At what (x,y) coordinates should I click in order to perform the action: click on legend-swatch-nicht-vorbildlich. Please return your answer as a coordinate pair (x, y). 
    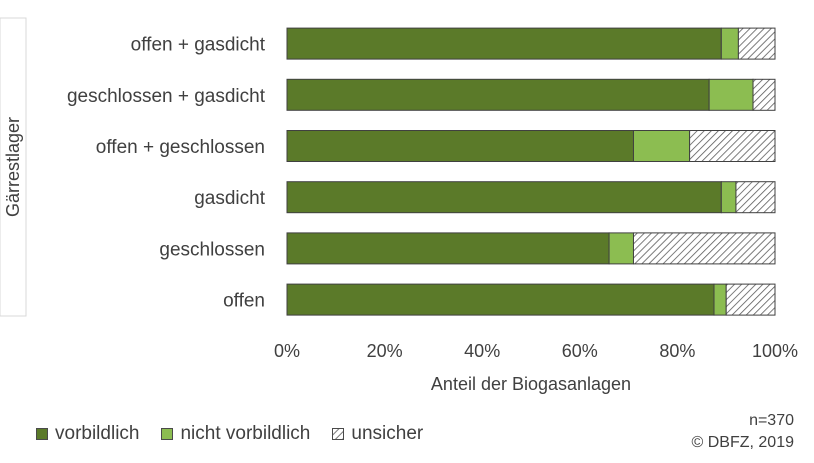
    Looking at the image, I should click on (167, 434).